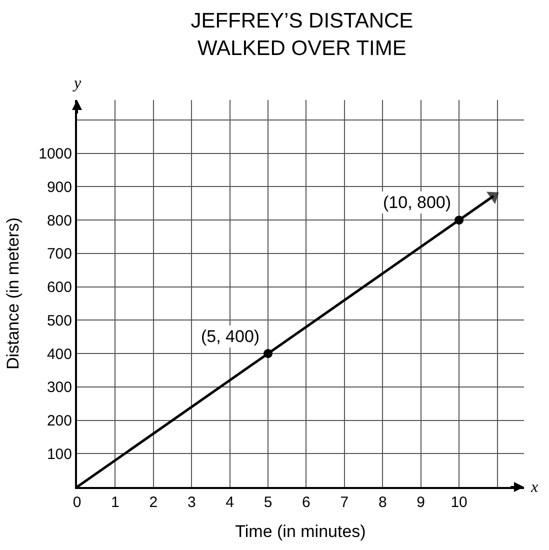  What do you see at coordinates (344, 502) in the screenshot?
I see `x-tick-label: 7` at bounding box center [344, 502].